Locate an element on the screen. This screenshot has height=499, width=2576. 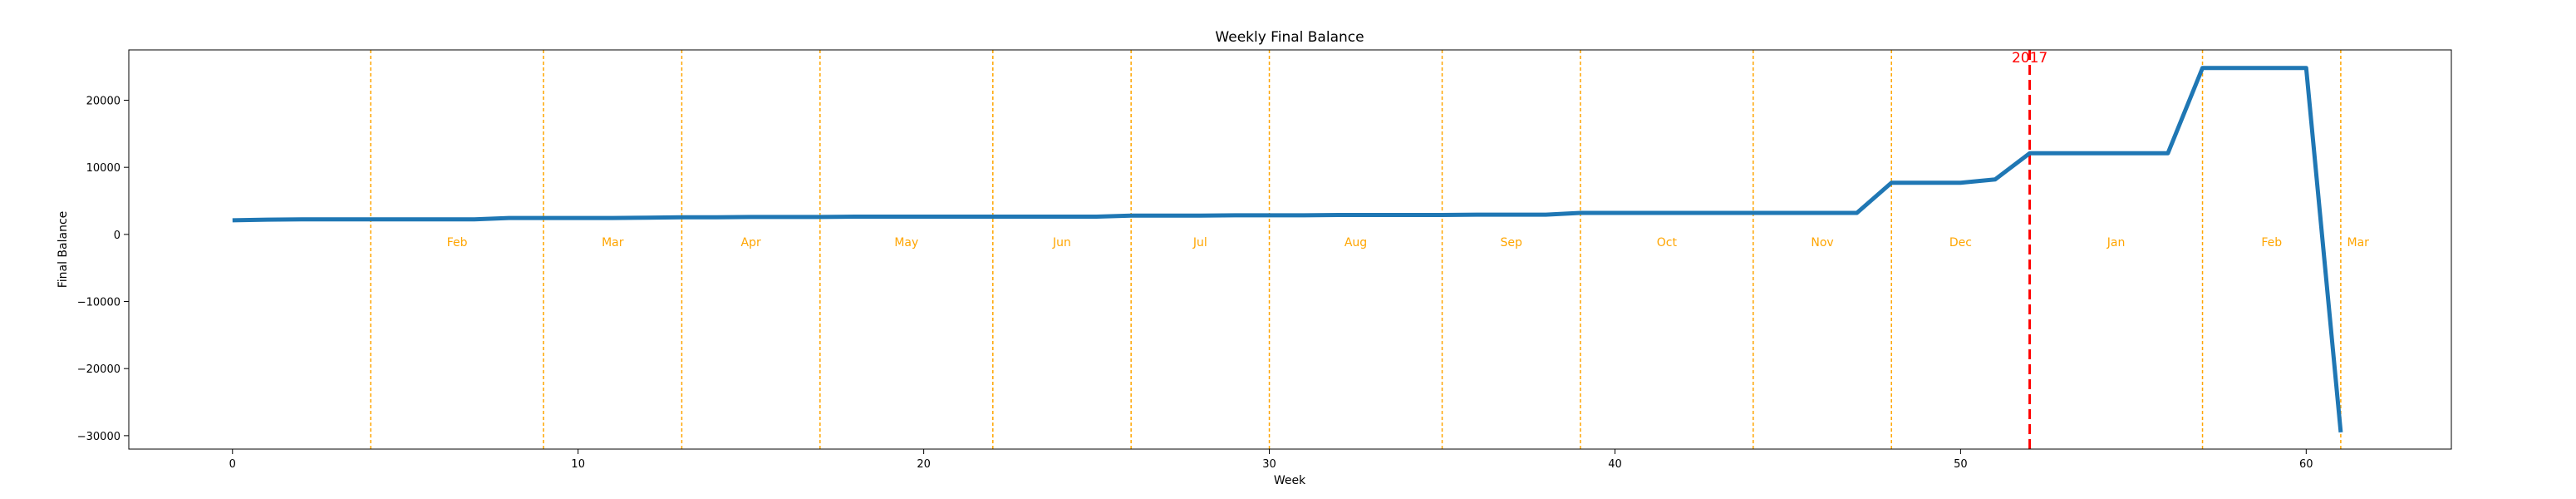
x-tick-label-5: 50 is located at coordinates (1961, 465).